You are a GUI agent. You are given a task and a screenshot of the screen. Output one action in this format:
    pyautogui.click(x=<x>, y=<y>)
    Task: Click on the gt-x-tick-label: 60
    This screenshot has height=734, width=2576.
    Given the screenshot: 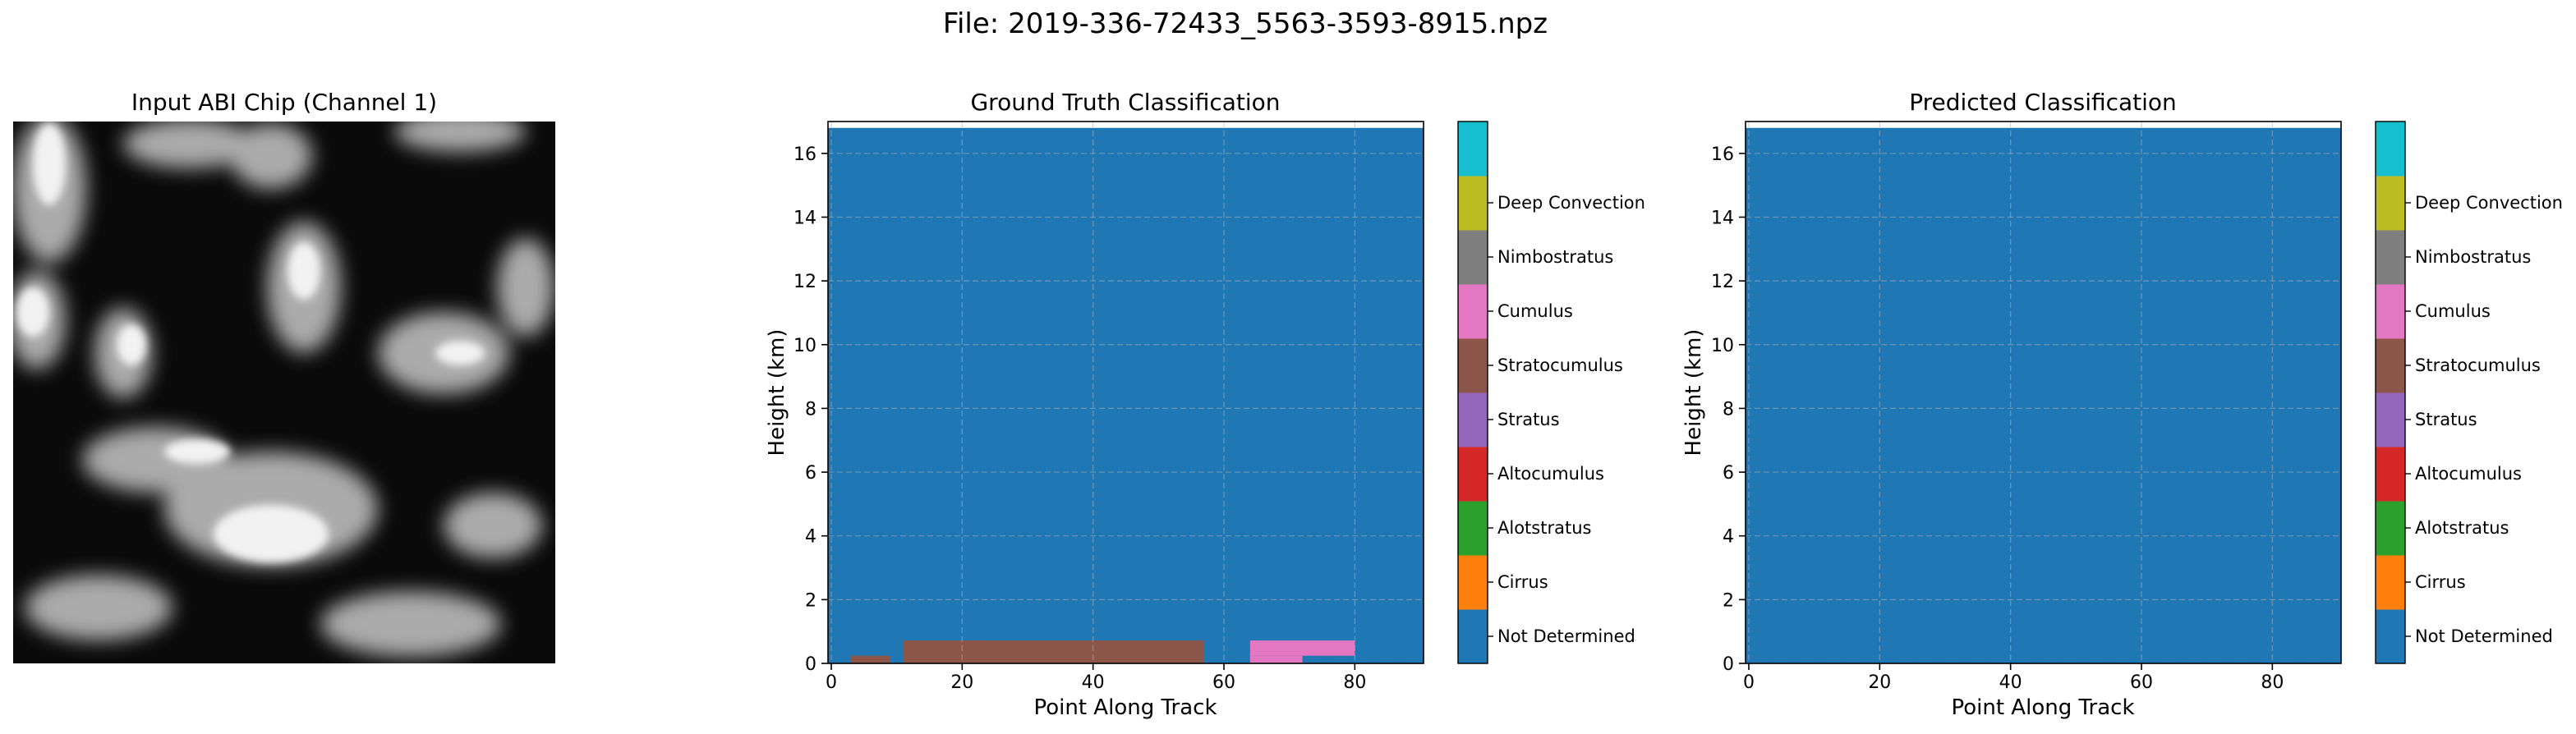 What is the action you would take?
    pyautogui.click(x=1223, y=682)
    